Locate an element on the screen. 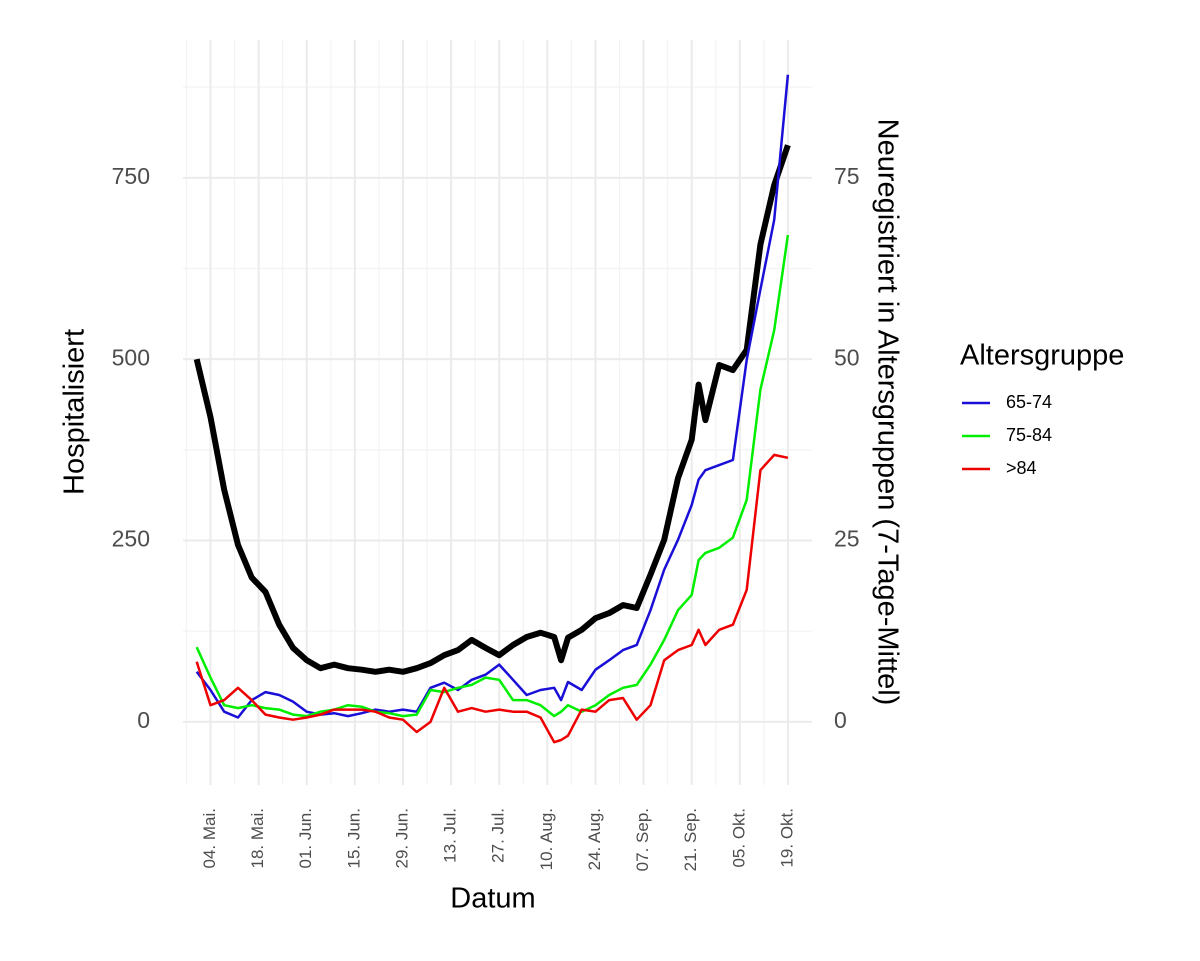  y-tick-label: 250 is located at coordinates (131, 539).